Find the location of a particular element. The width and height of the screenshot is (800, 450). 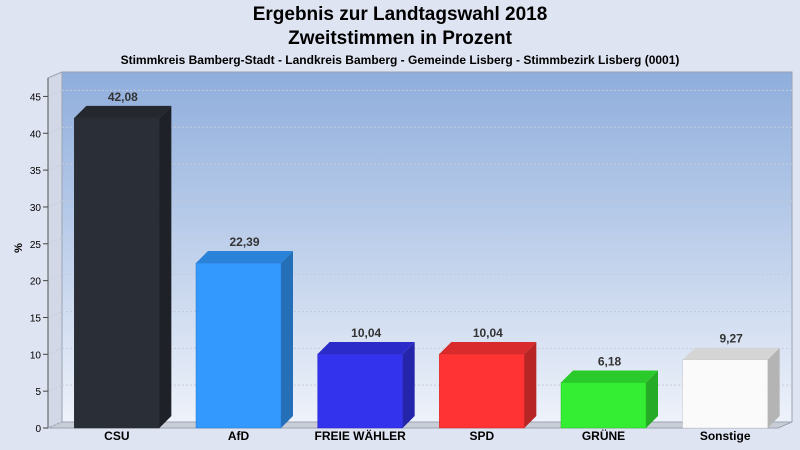

bar-value-label: 6,18 is located at coordinates (610, 361).